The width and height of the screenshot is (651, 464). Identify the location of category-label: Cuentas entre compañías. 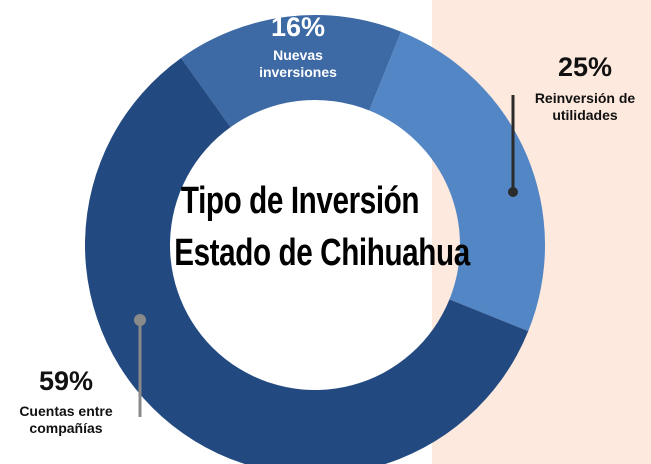
(66, 419).